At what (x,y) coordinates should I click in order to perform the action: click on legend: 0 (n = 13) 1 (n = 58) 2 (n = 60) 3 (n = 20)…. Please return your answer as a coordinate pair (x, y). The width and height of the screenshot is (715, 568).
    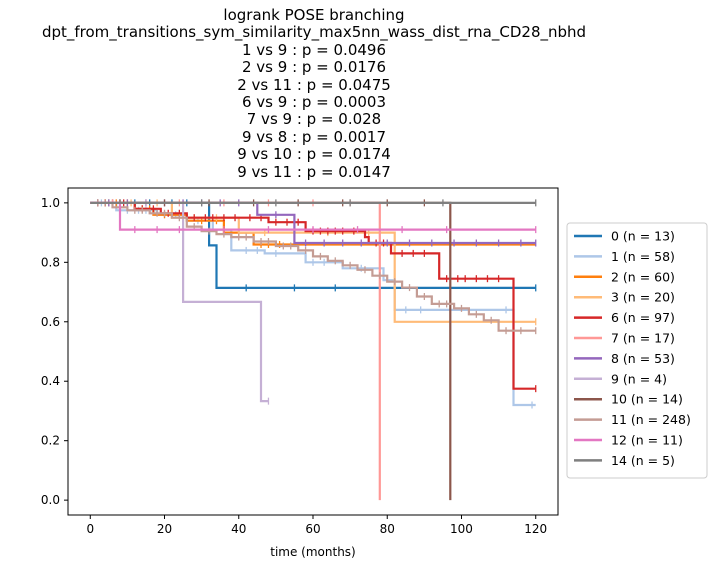
    Looking at the image, I should click on (637, 350).